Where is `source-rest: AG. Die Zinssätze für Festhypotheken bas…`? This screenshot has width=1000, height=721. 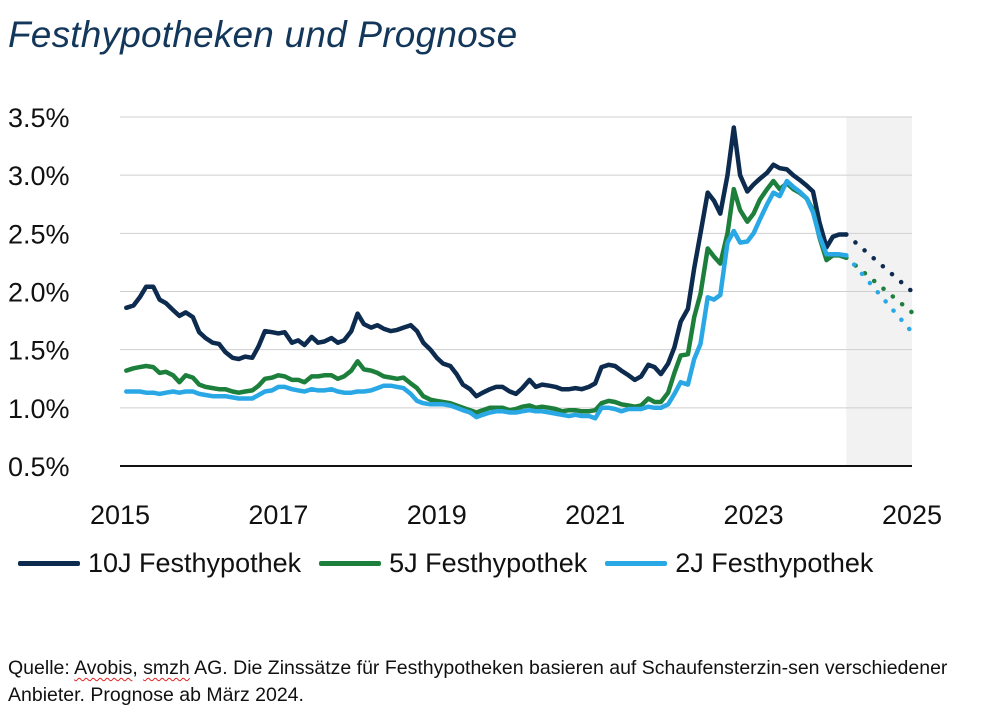
source-rest: AG. Die Zinssätze für Festhypotheken bas… is located at coordinates (478, 681).